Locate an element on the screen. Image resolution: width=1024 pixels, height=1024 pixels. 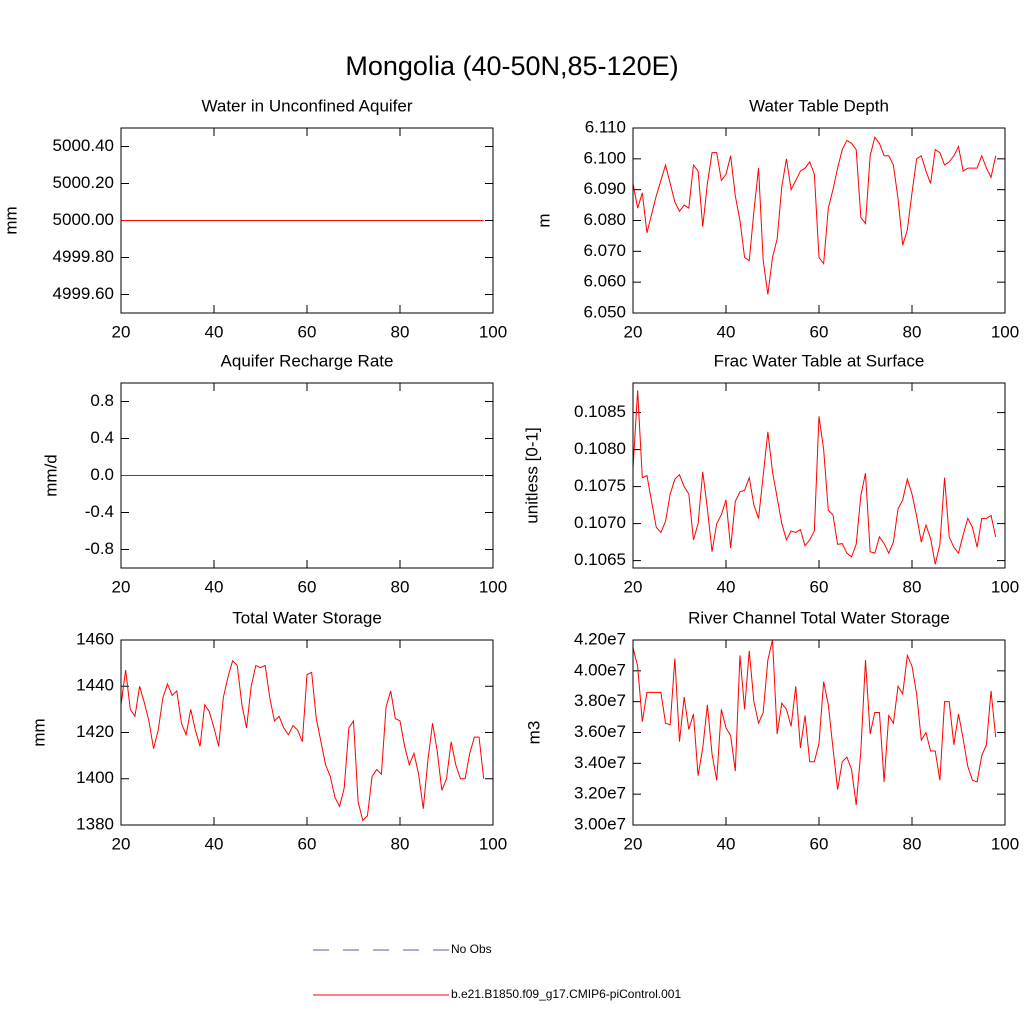
y-tick-label: 4999.60 is located at coordinates (83, 293).